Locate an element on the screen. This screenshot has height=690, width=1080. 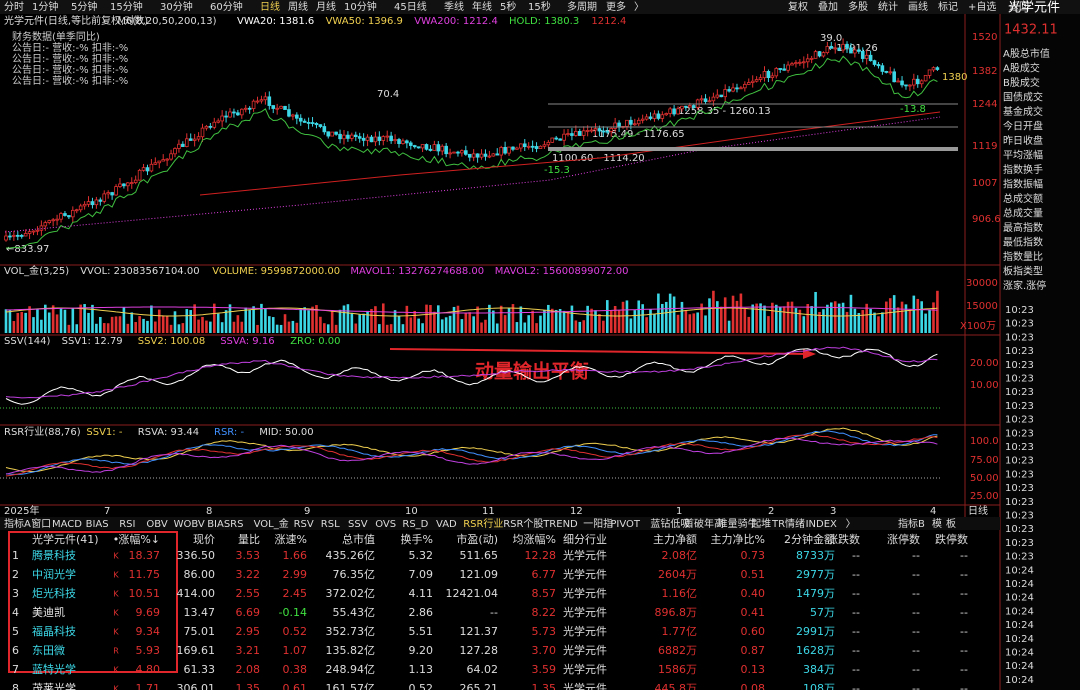
period-button: 45日线 is located at coordinates (410, 6).